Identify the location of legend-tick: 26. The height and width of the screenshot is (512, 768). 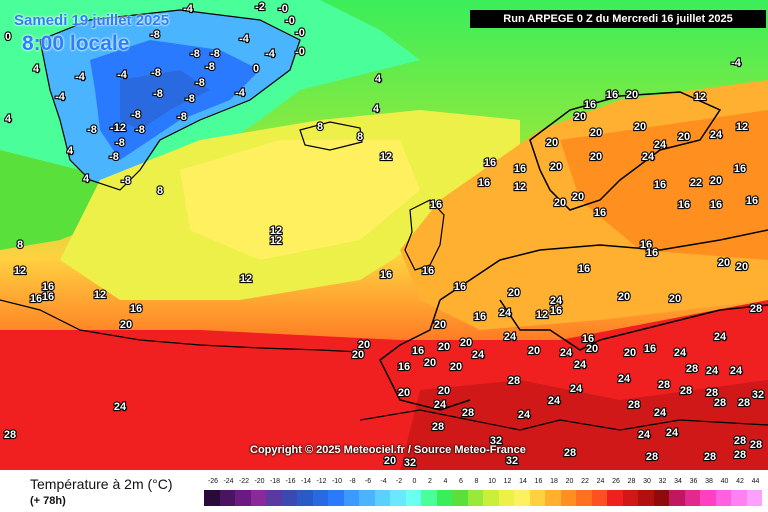
(616, 481).